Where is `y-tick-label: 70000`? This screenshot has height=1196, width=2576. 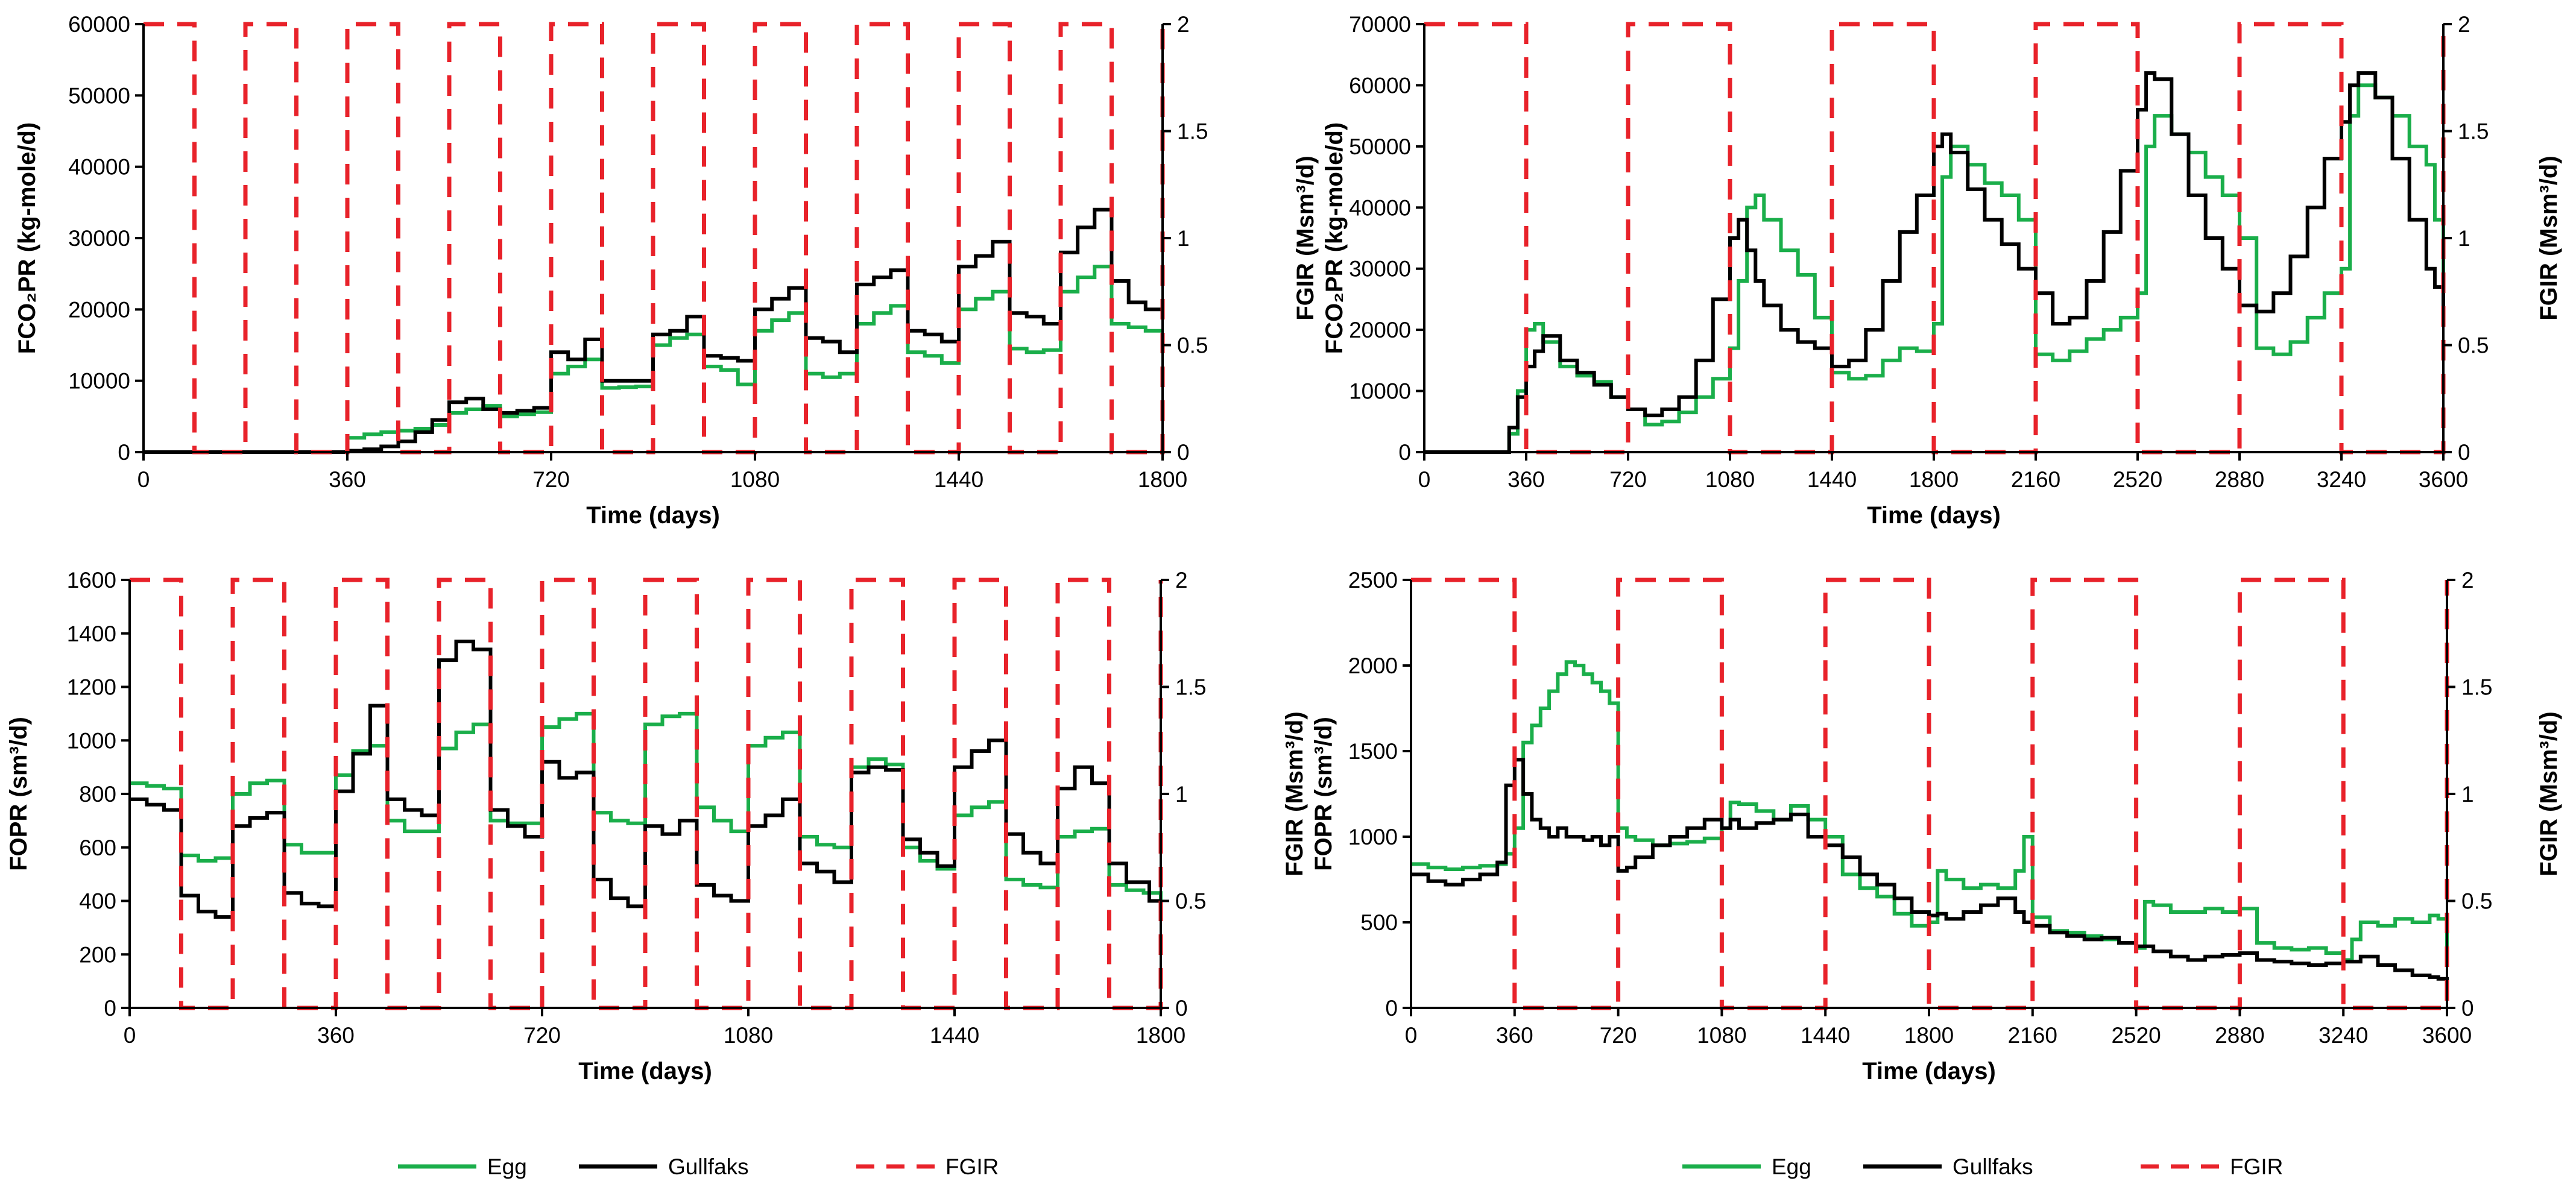 y-tick-label: 70000 is located at coordinates (1380, 24).